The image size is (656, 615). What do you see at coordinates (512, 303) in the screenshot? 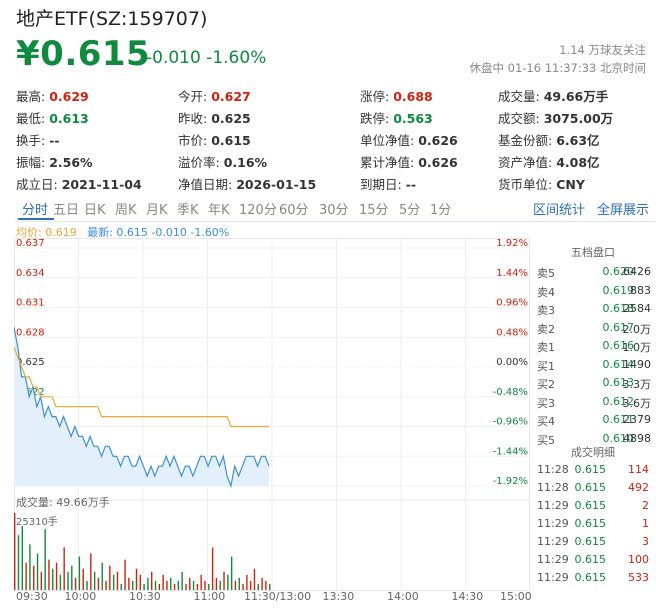
I see `pct-tick-label: 0.96%` at bounding box center [512, 303].